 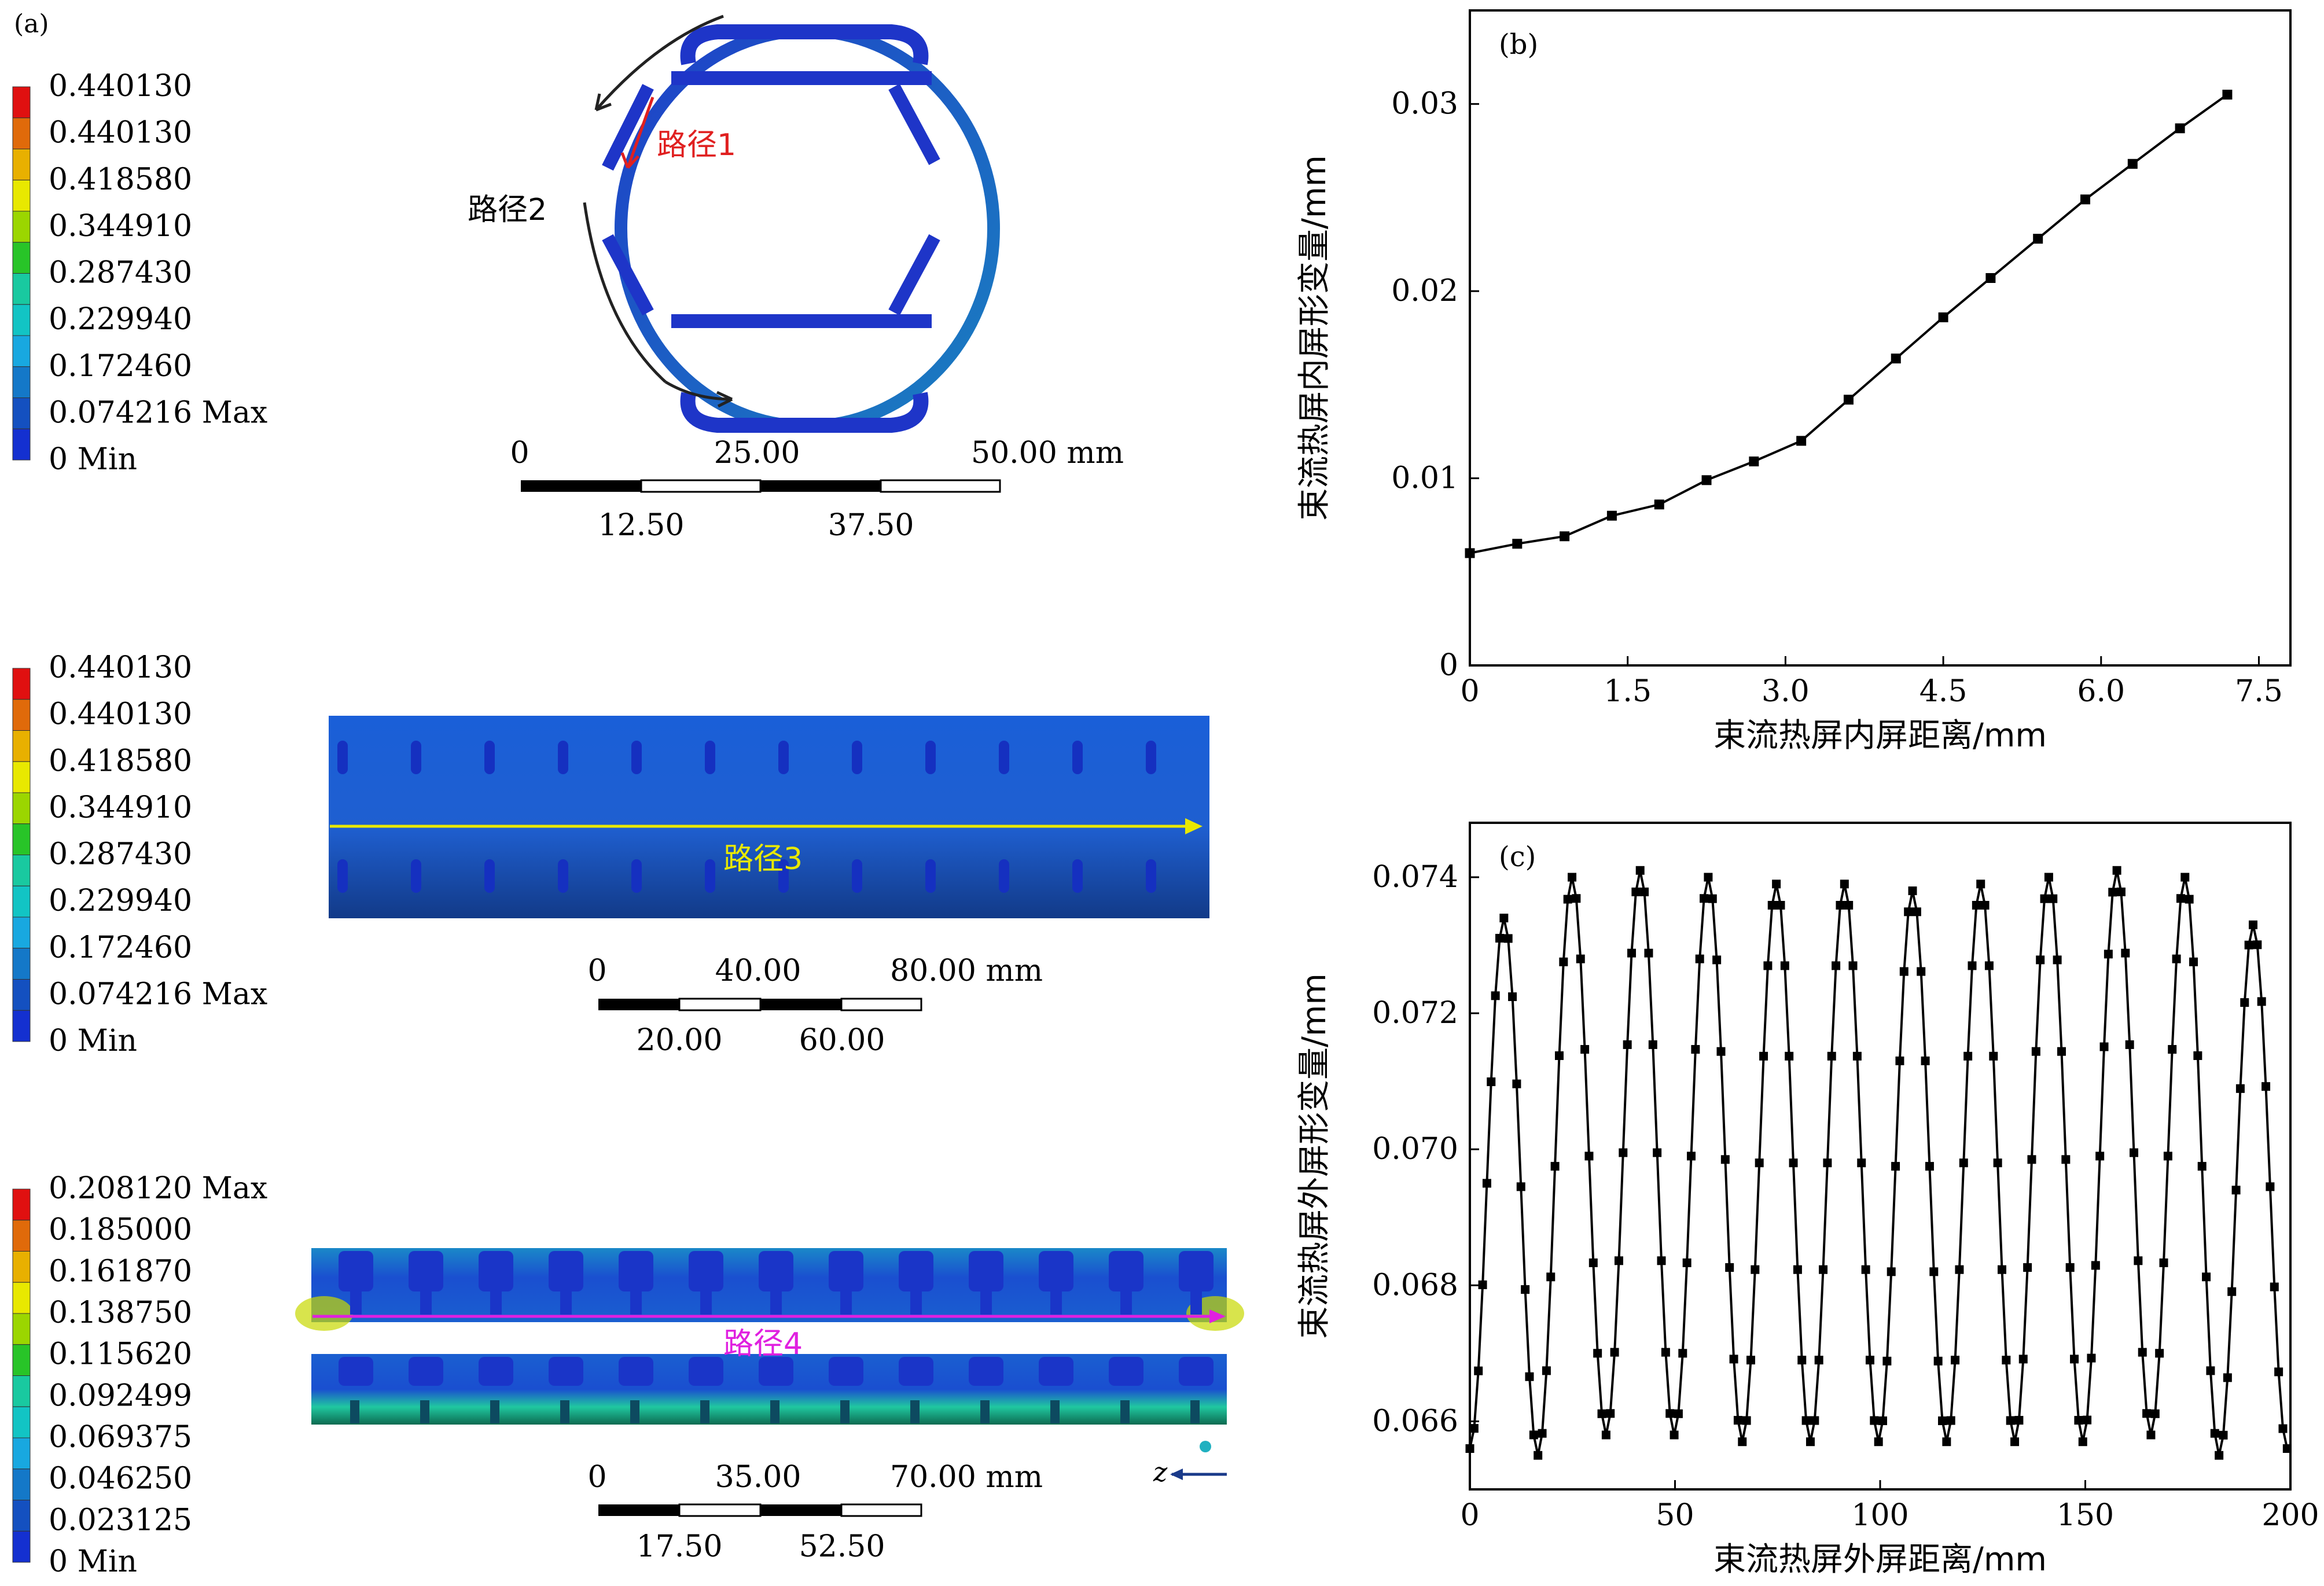 What do you see at coordinates (1675, 1515) in the screenshot?
I see `chartC-xtick-label-1: 50` at bounding box center [1675, 1515].